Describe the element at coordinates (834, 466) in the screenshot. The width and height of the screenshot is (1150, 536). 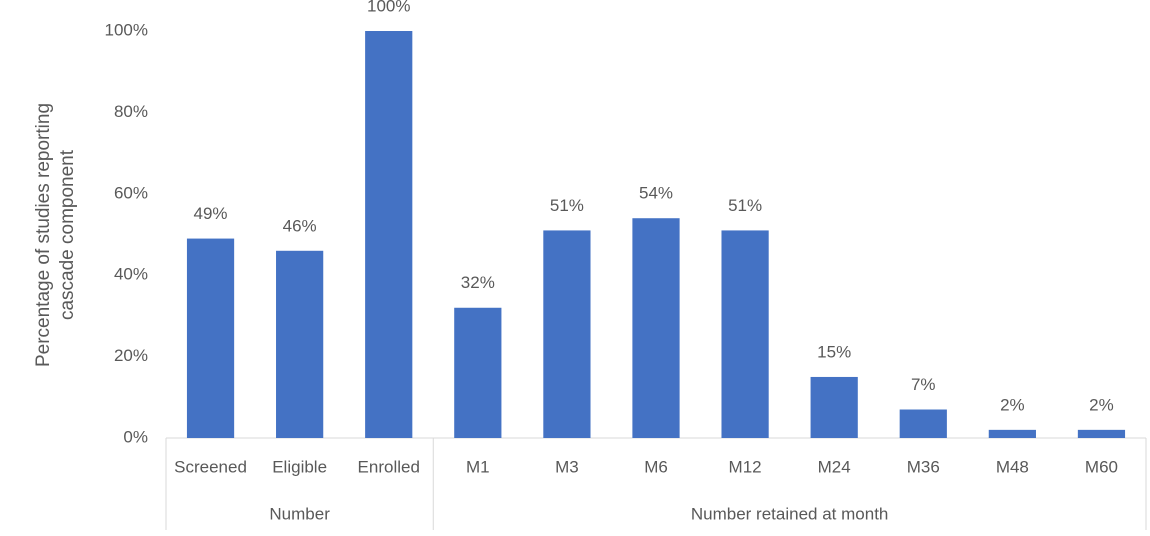
I see `x-tick-label: M24` at that location.